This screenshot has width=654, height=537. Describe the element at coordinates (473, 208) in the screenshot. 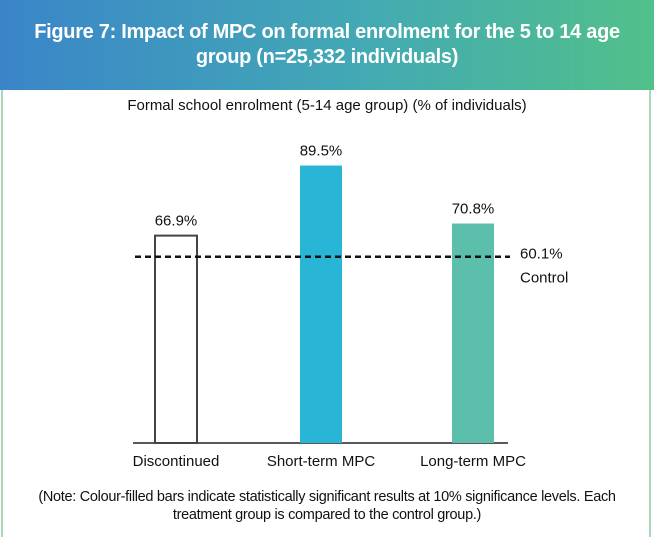

I see `value-label: 70.8%` at that location.